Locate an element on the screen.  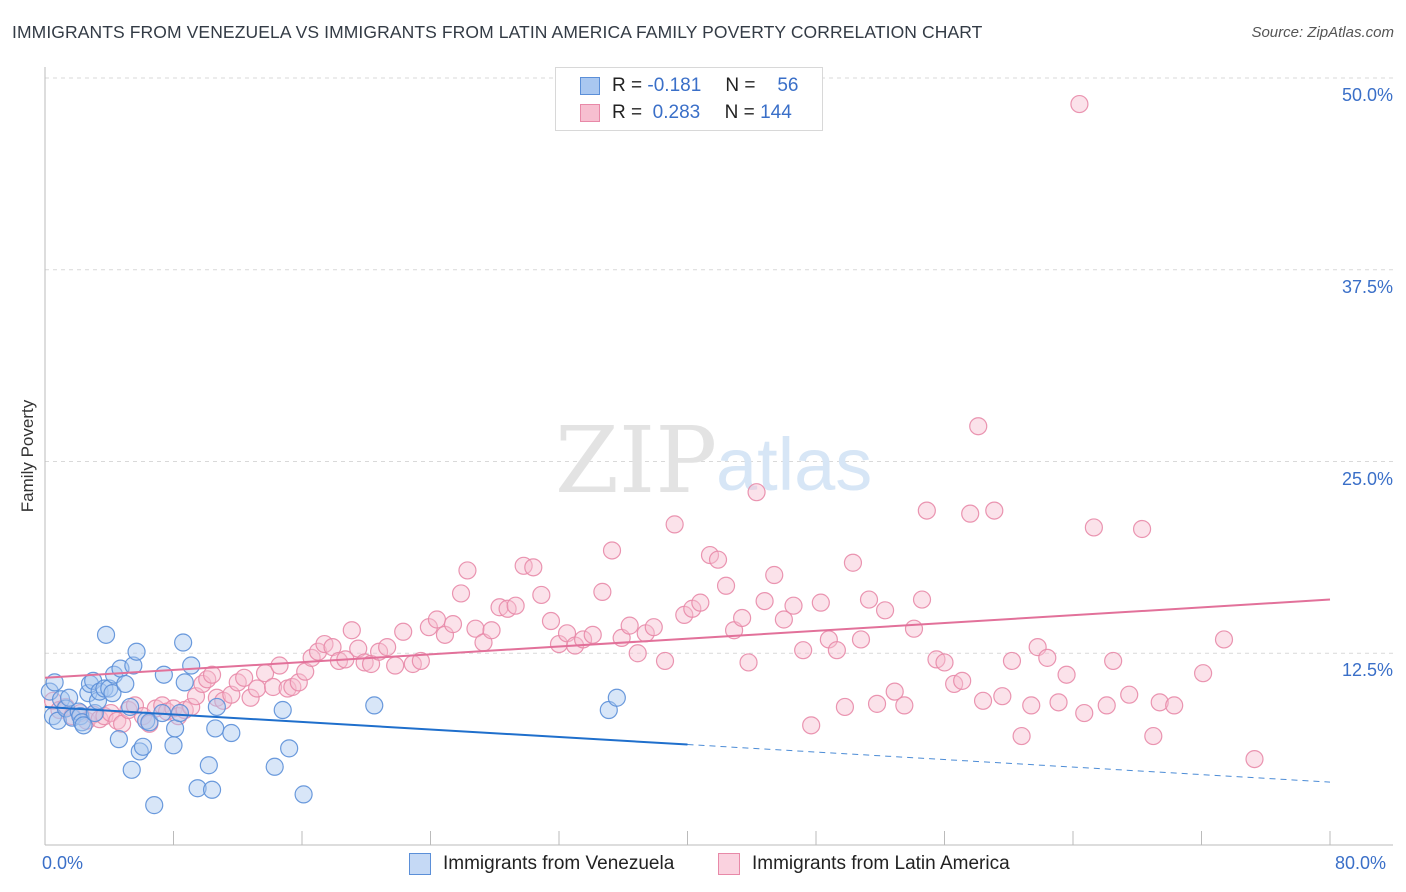
x-tick-label-max: 80.0% is located at coordinates (1361, 863).